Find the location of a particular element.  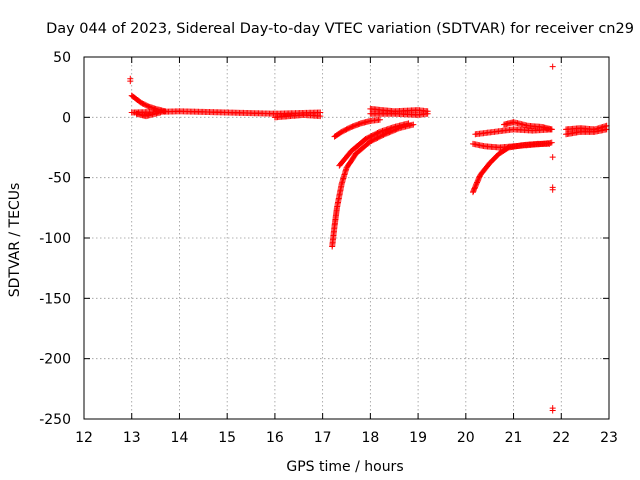

x-tick-label: 14 is located at coordinates (180, 438).